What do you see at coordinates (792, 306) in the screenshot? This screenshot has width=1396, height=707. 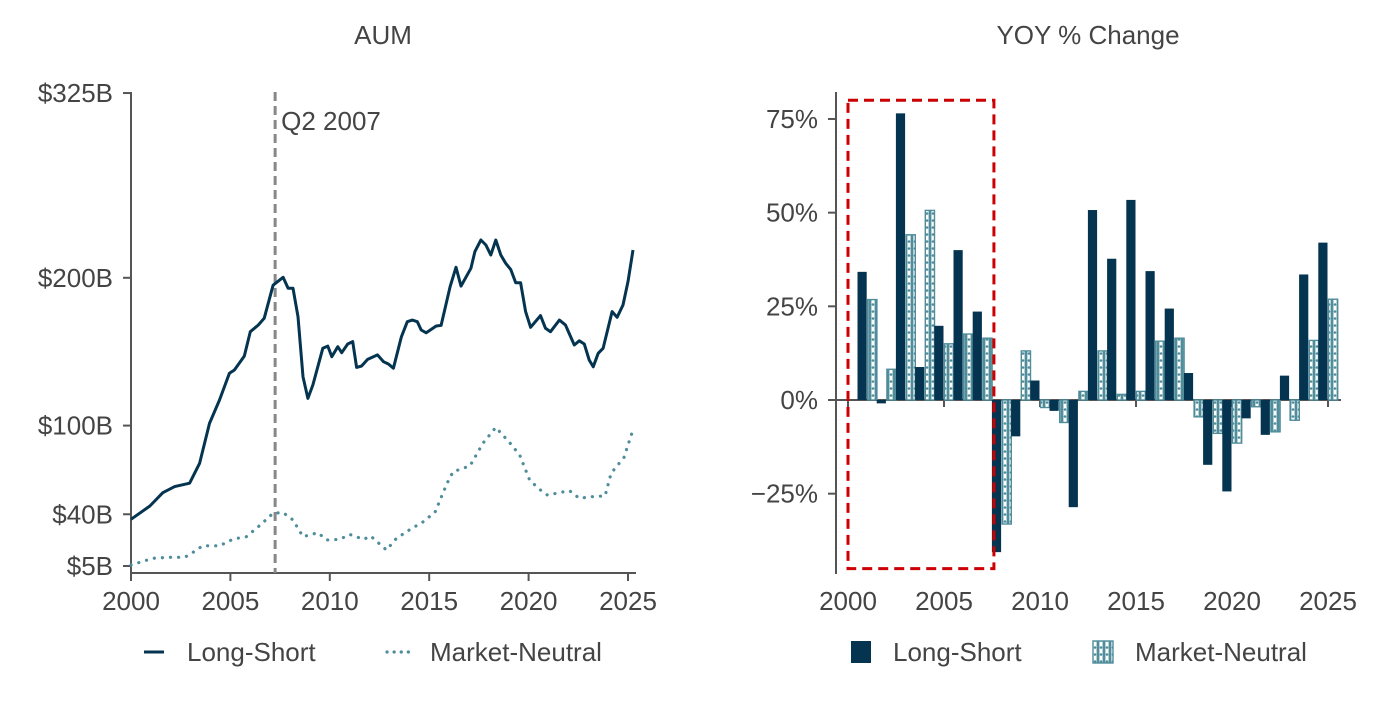 I see `y-tick-label: 25%` at bounding box center [792, 306].